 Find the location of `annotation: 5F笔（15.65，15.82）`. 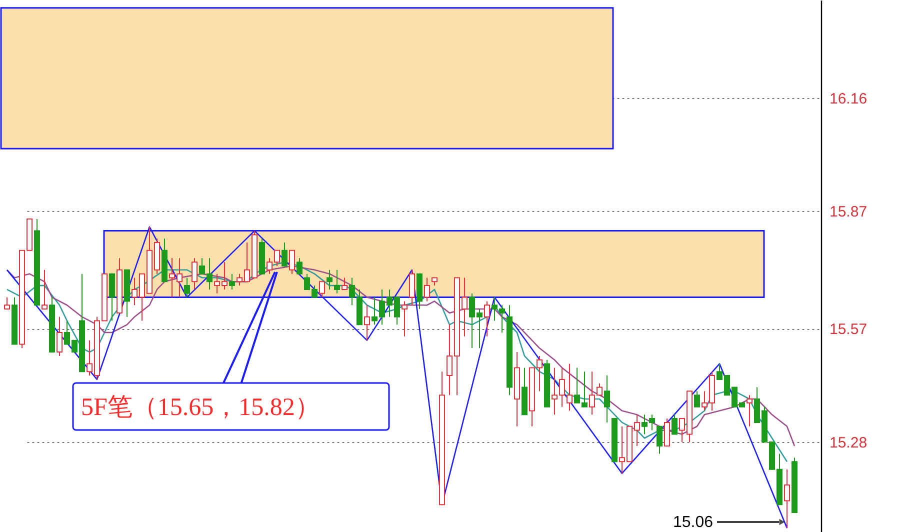

annotation: 5F笔（15.65，15.82） is located at coordinates (200, 407).